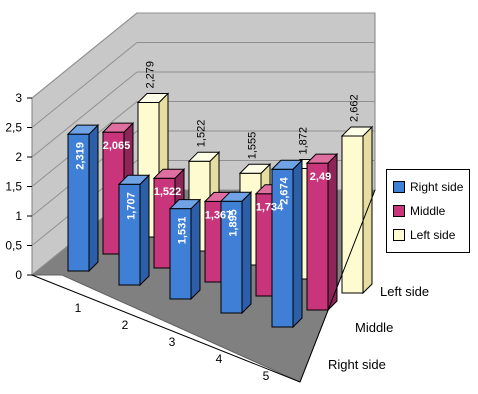 This screenshot has width=478, height=394. What do you see at coordinates (266, 376) in the screenshot?
I see `x-tick-label: 5` at bounding box center [266, 376].